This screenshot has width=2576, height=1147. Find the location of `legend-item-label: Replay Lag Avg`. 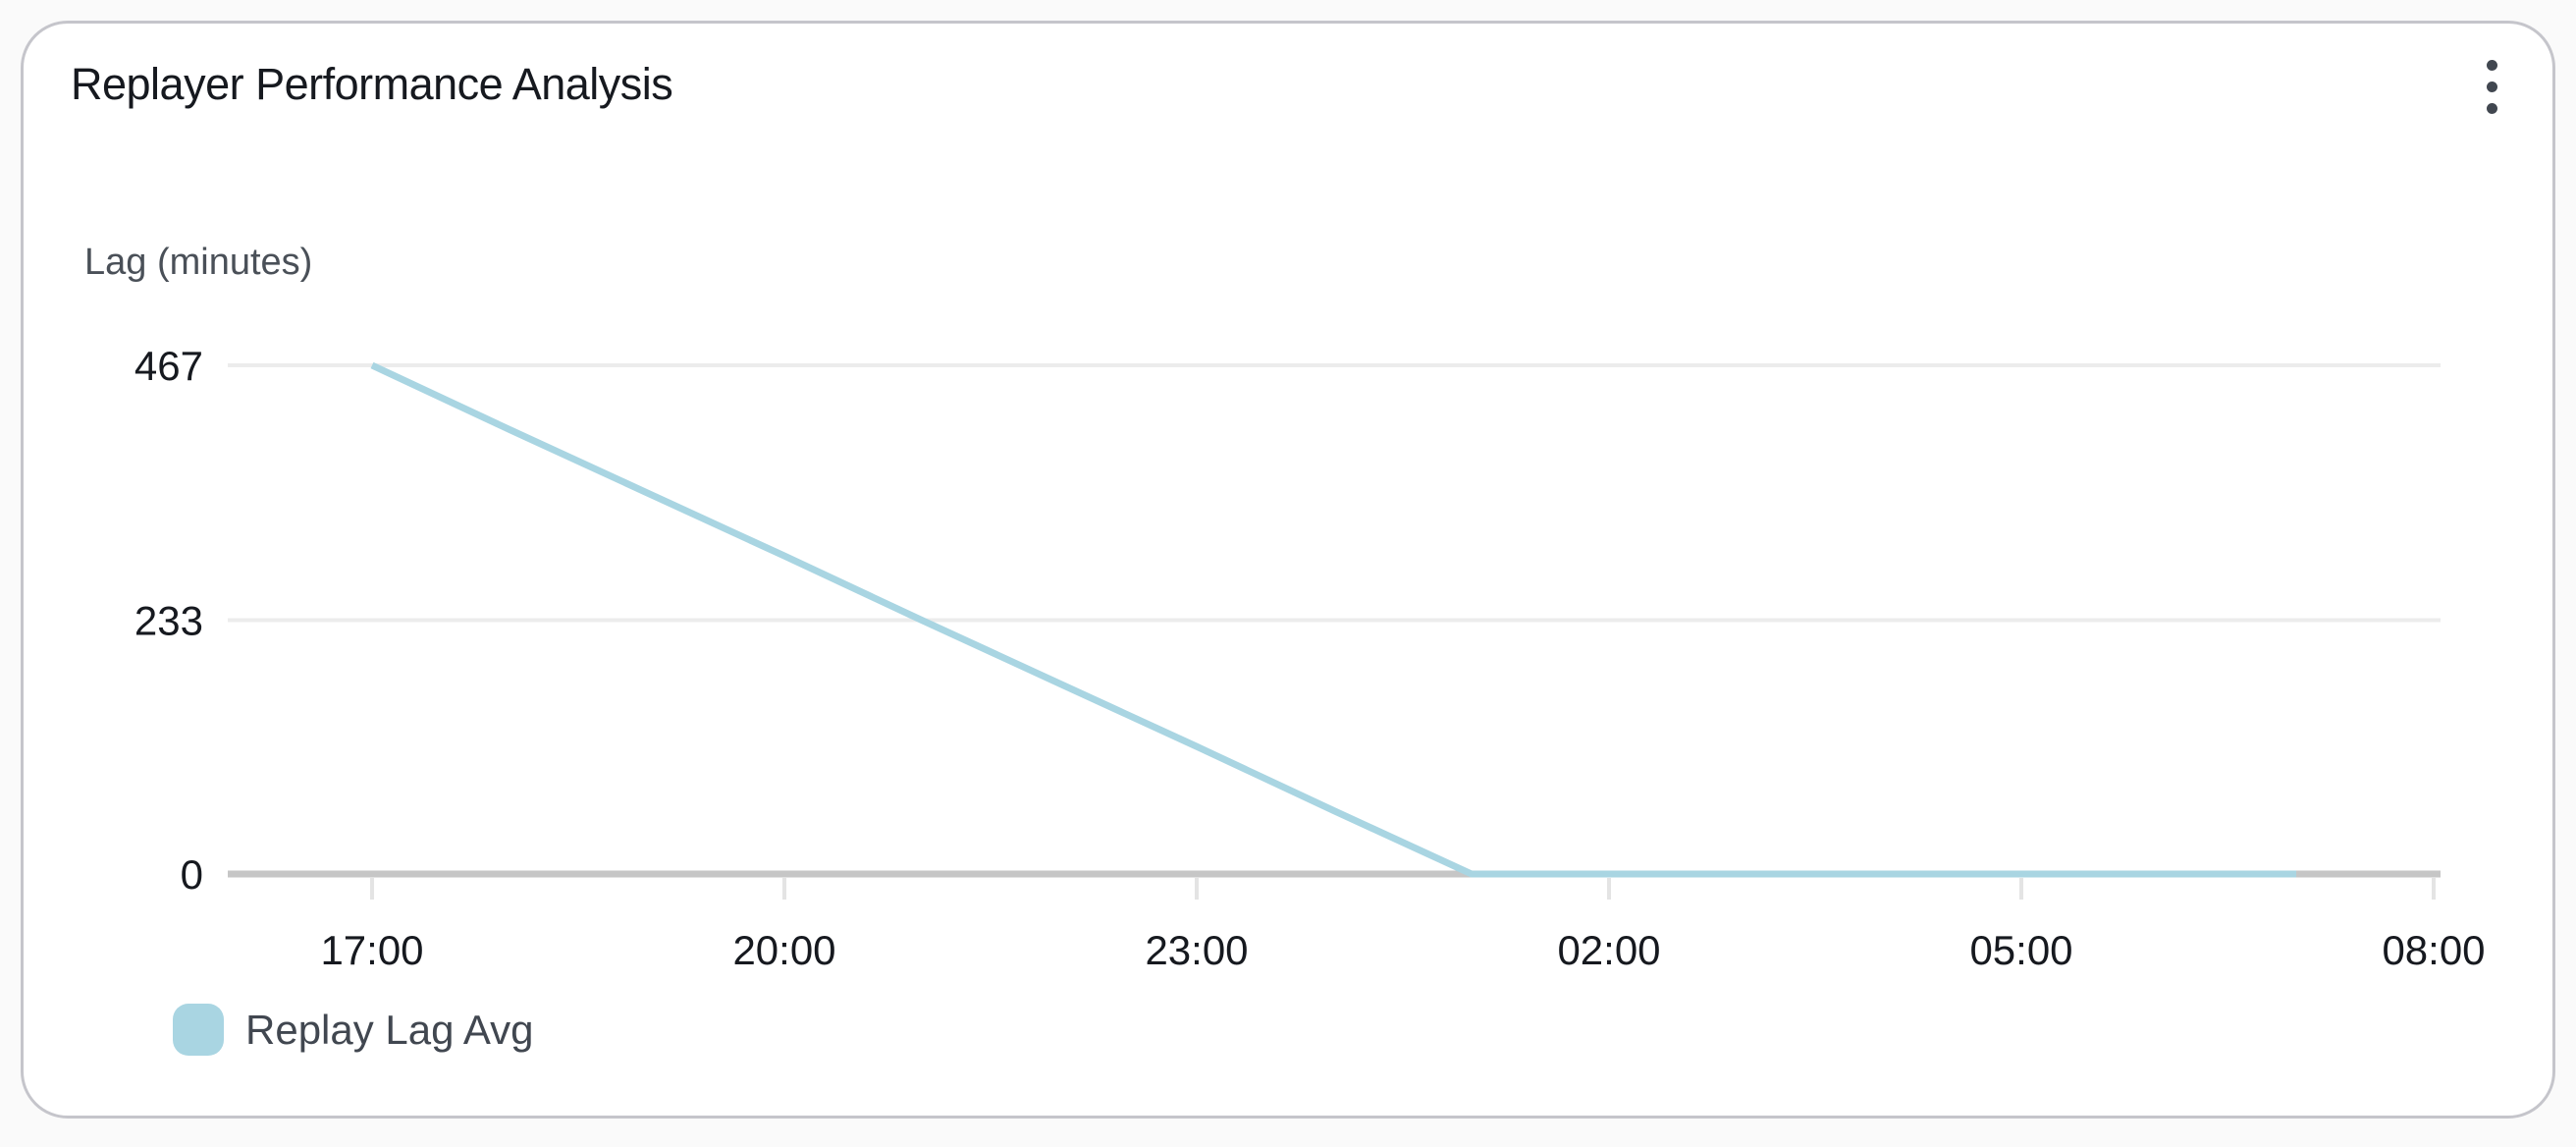

legend-item-label: Replay Lag Avg is located at coordinates (389, 1029).